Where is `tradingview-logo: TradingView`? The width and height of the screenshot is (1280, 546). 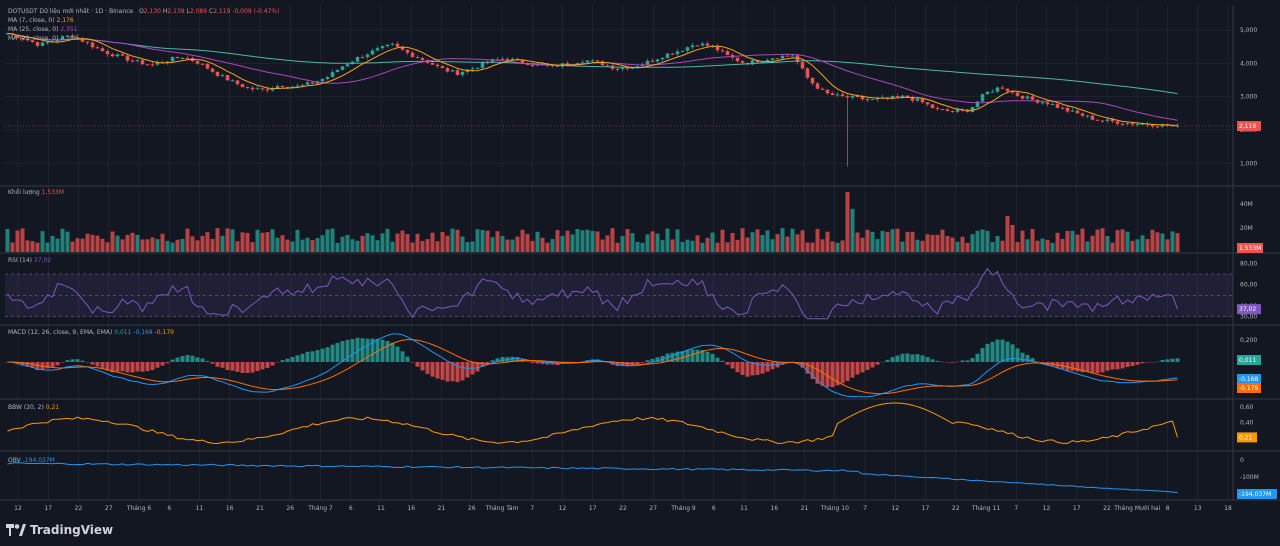
tradingview-logo: TradingView is located at coordinates (59, 530).